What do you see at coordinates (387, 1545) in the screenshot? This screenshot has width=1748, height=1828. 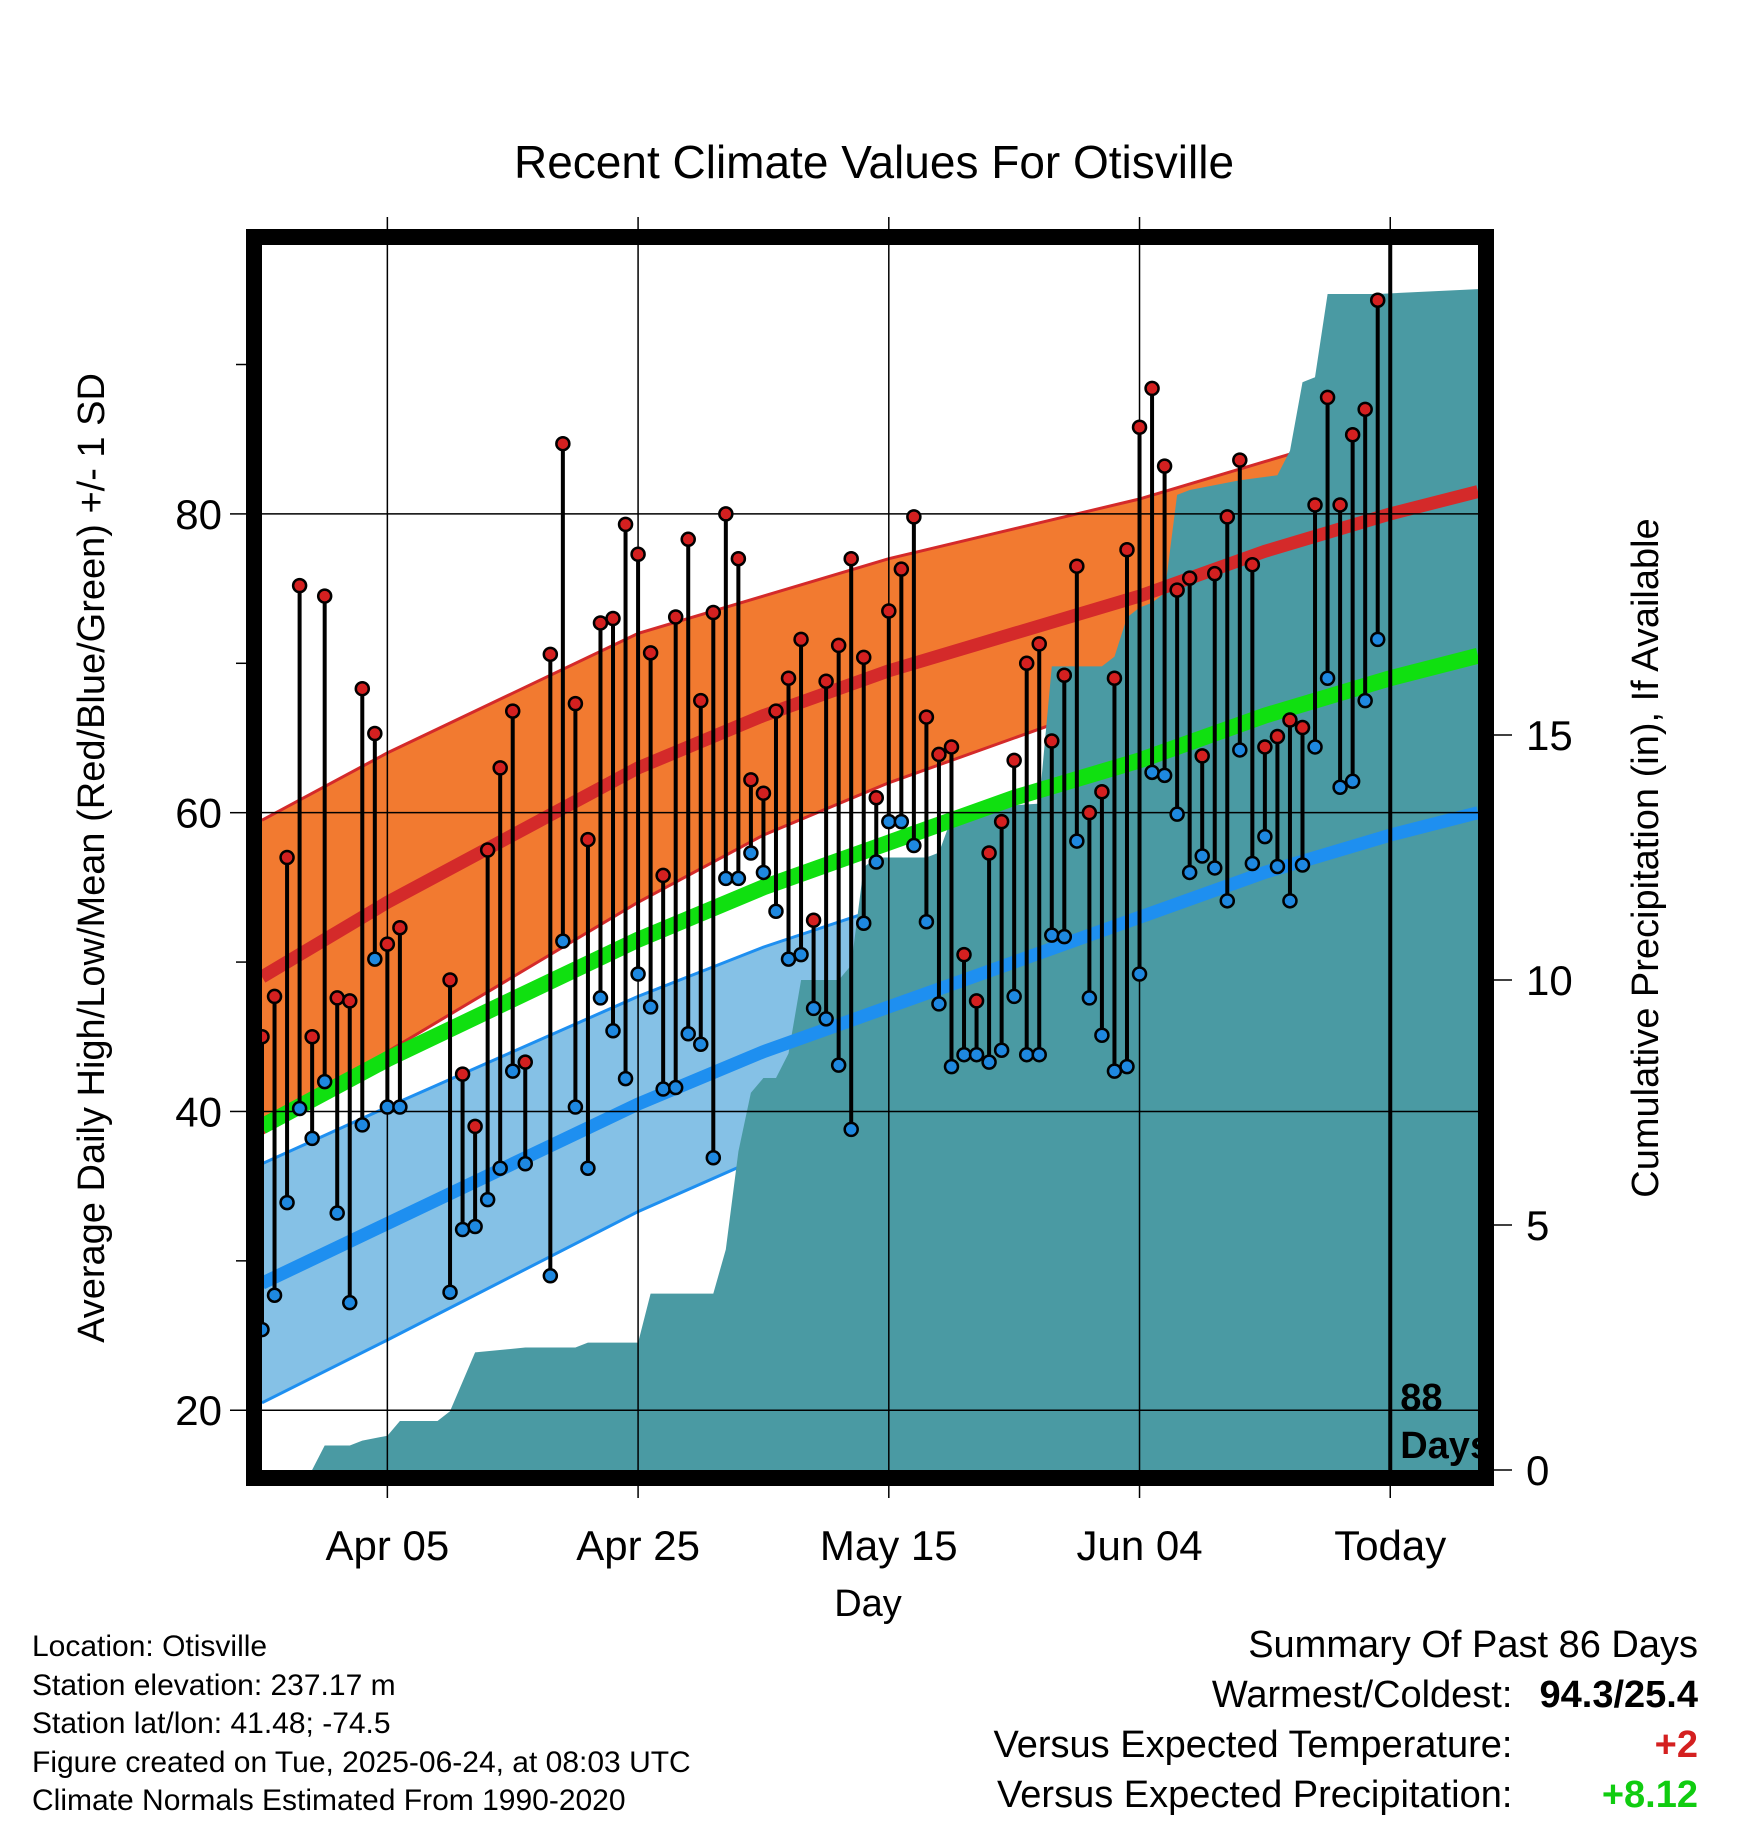 I see `x-tick-label: Apr 05` at bounding box center [387, 1545].